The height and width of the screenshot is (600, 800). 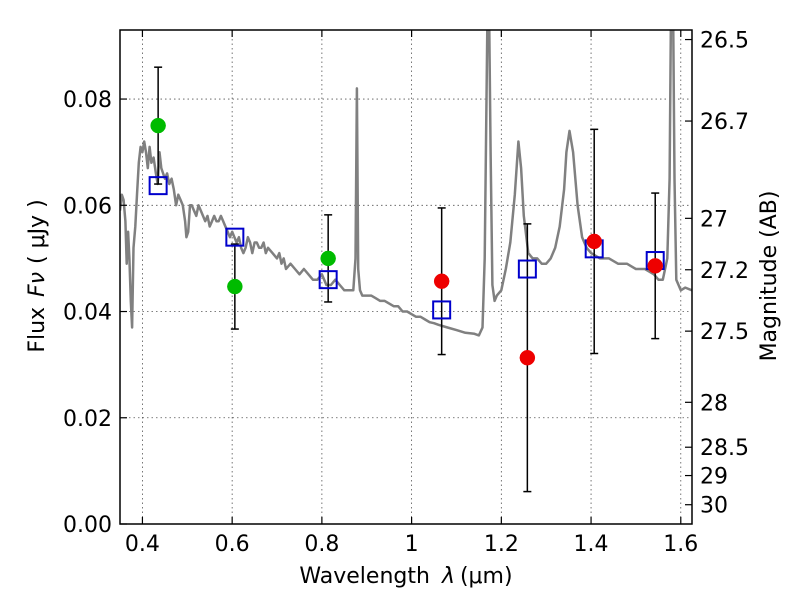 I want to click on x-tick-label: 0.8, so click(x=321, y=544).